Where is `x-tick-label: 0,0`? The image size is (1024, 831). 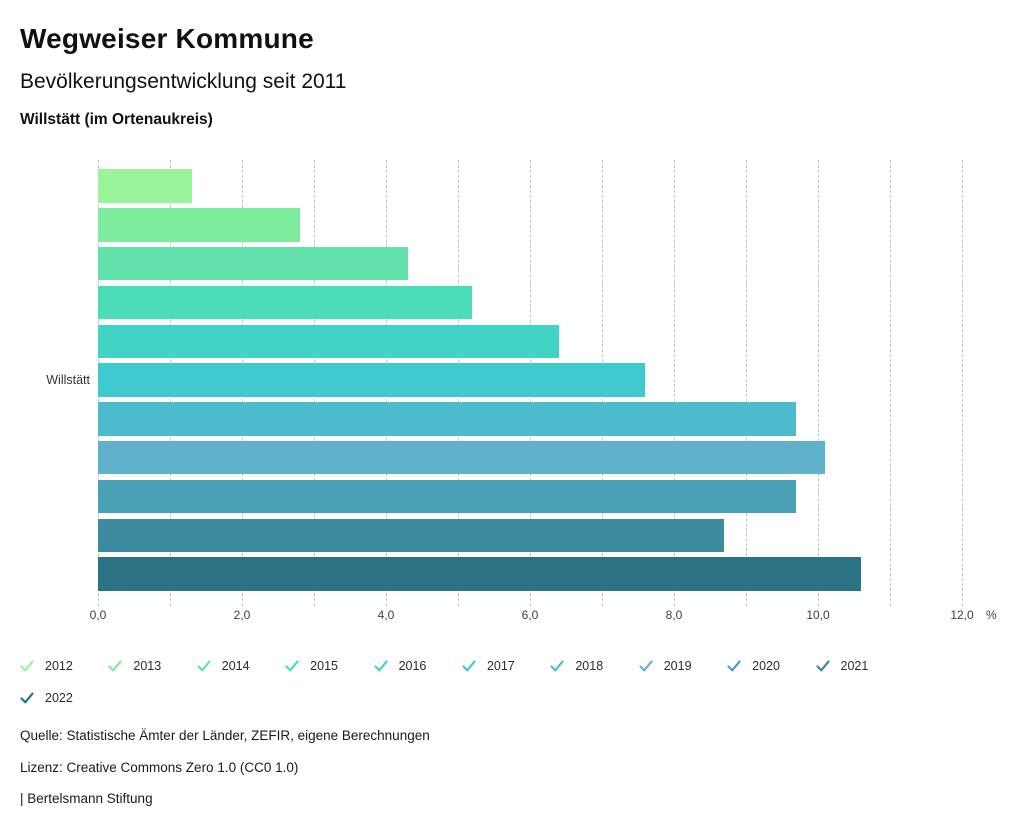
x-tick-label: 0,0 is located at coordinates (98, 615).